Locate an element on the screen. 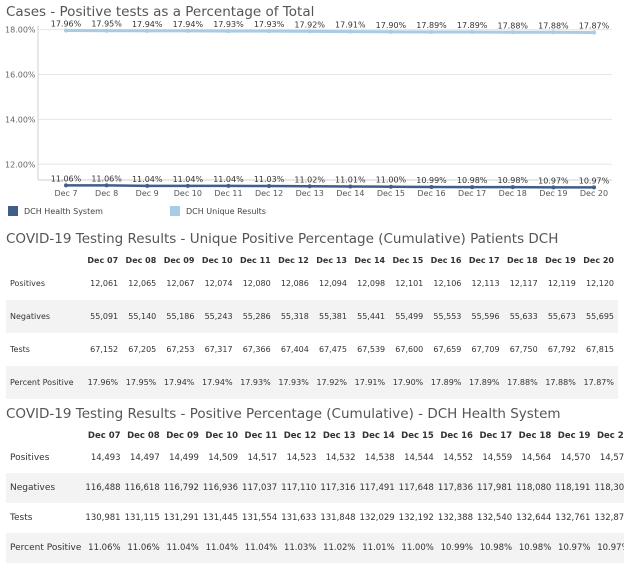 This screenshot has width=624, height=563. table-cell: 12,106 is located at coordinates (447, 283).